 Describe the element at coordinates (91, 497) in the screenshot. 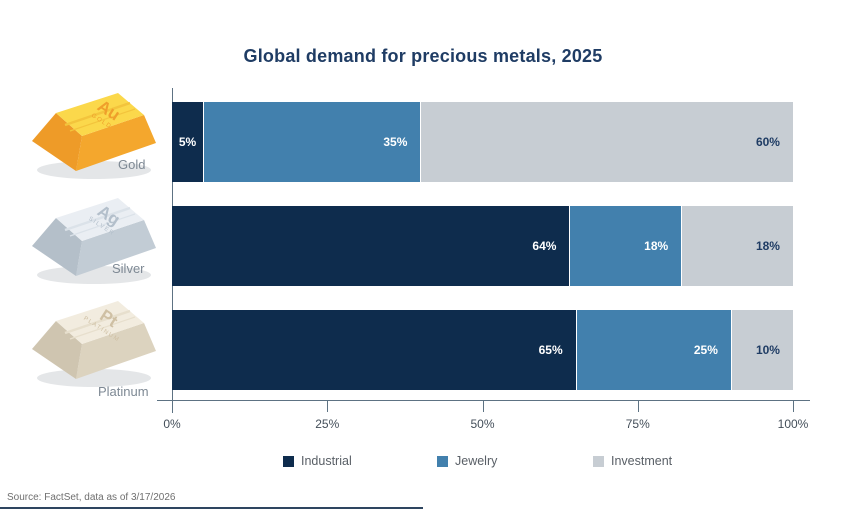

I see `source-note: Source: FactSet, data as of 3/17/2026` at that location.